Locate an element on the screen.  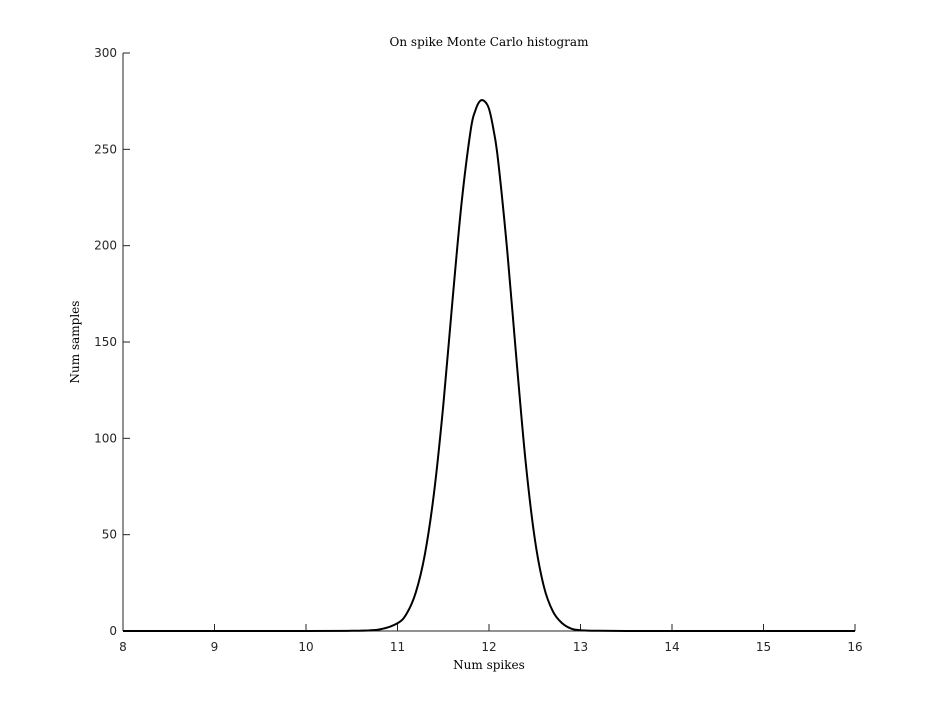
x-tick-label: 16 is located at coordinates (854, 647).